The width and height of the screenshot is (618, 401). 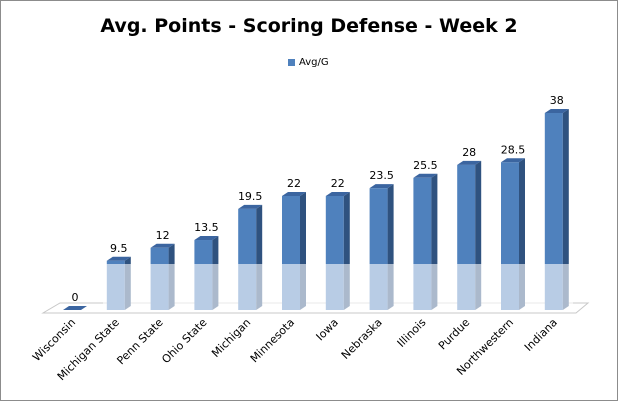 I want to click on bar, so click(x=553, y=211).